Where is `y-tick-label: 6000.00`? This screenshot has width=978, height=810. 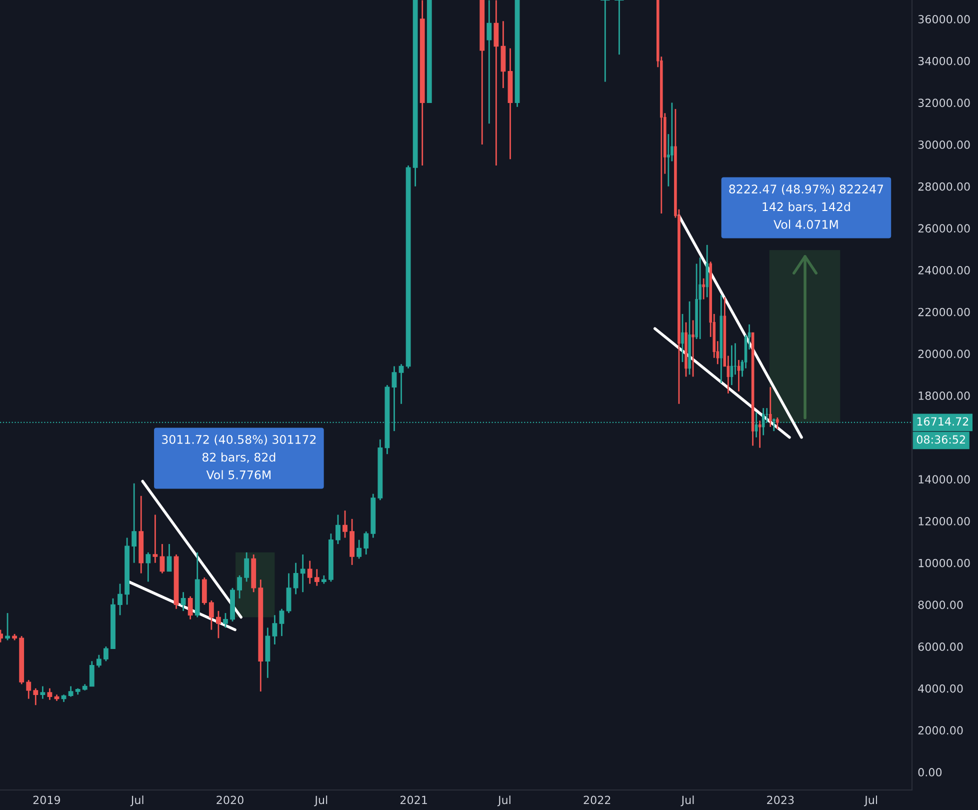 y-tick-label: 6000.00 is located at coordinates (940, 646).